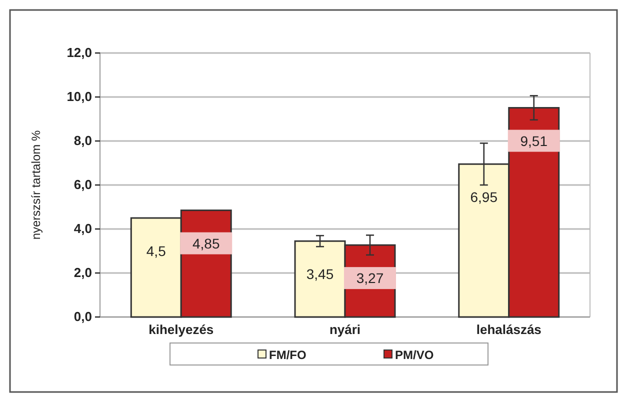 The height and width of the screenshot is (400, 627). Describe the element at coordinates (509, 330) in the screenshot. I see `x-tick-label: lehalászás` at that location.